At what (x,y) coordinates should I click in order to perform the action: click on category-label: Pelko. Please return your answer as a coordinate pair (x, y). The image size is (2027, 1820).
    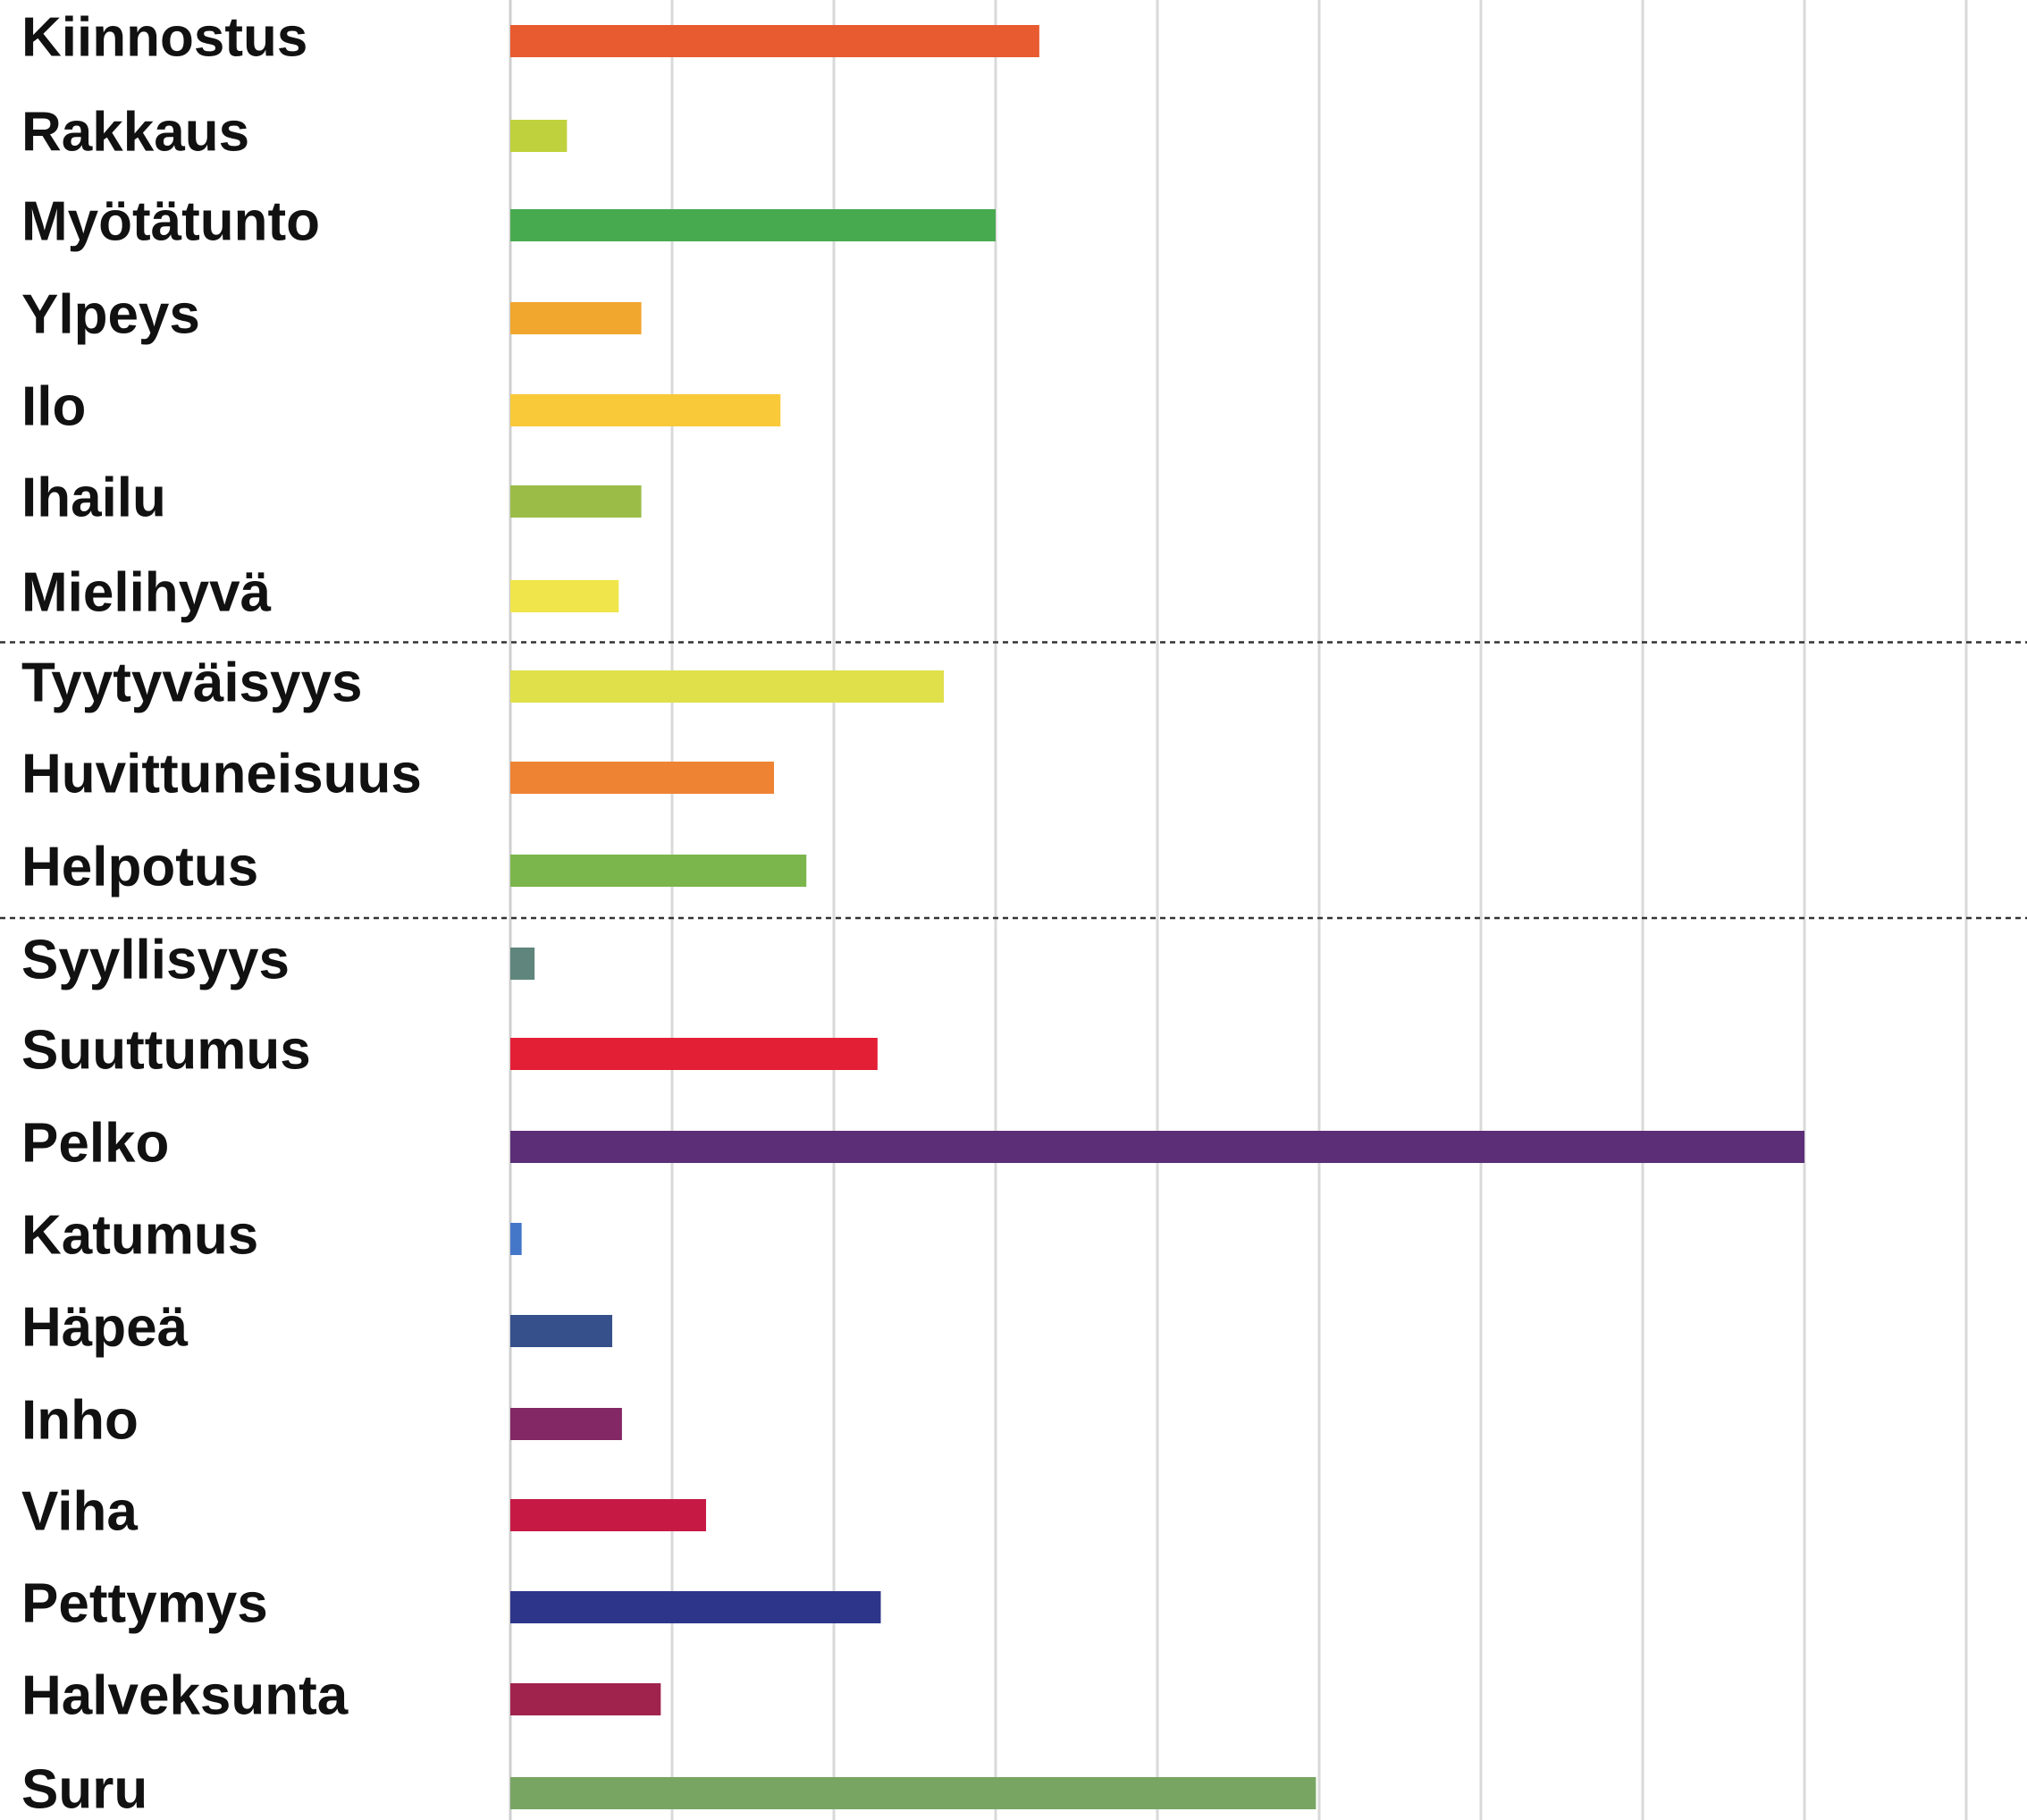
    Looking at the image, I should click on (95, 1143).